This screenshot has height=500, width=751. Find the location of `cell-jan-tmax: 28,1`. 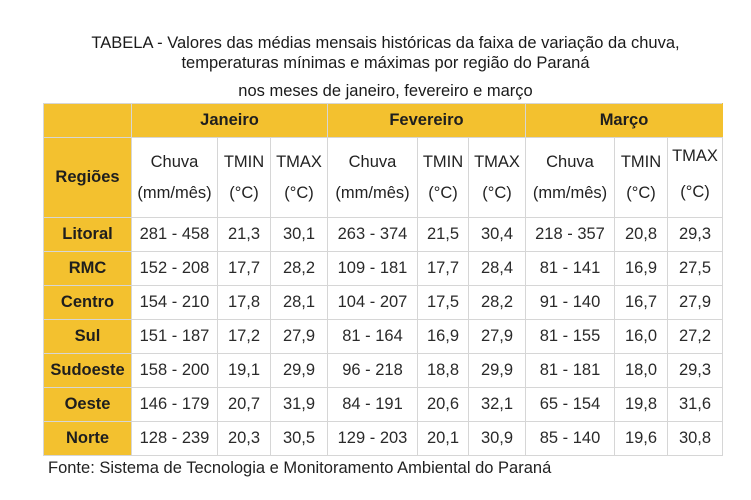

cell-jan-tmax: 28,1 is located at coordinates (299, 302).